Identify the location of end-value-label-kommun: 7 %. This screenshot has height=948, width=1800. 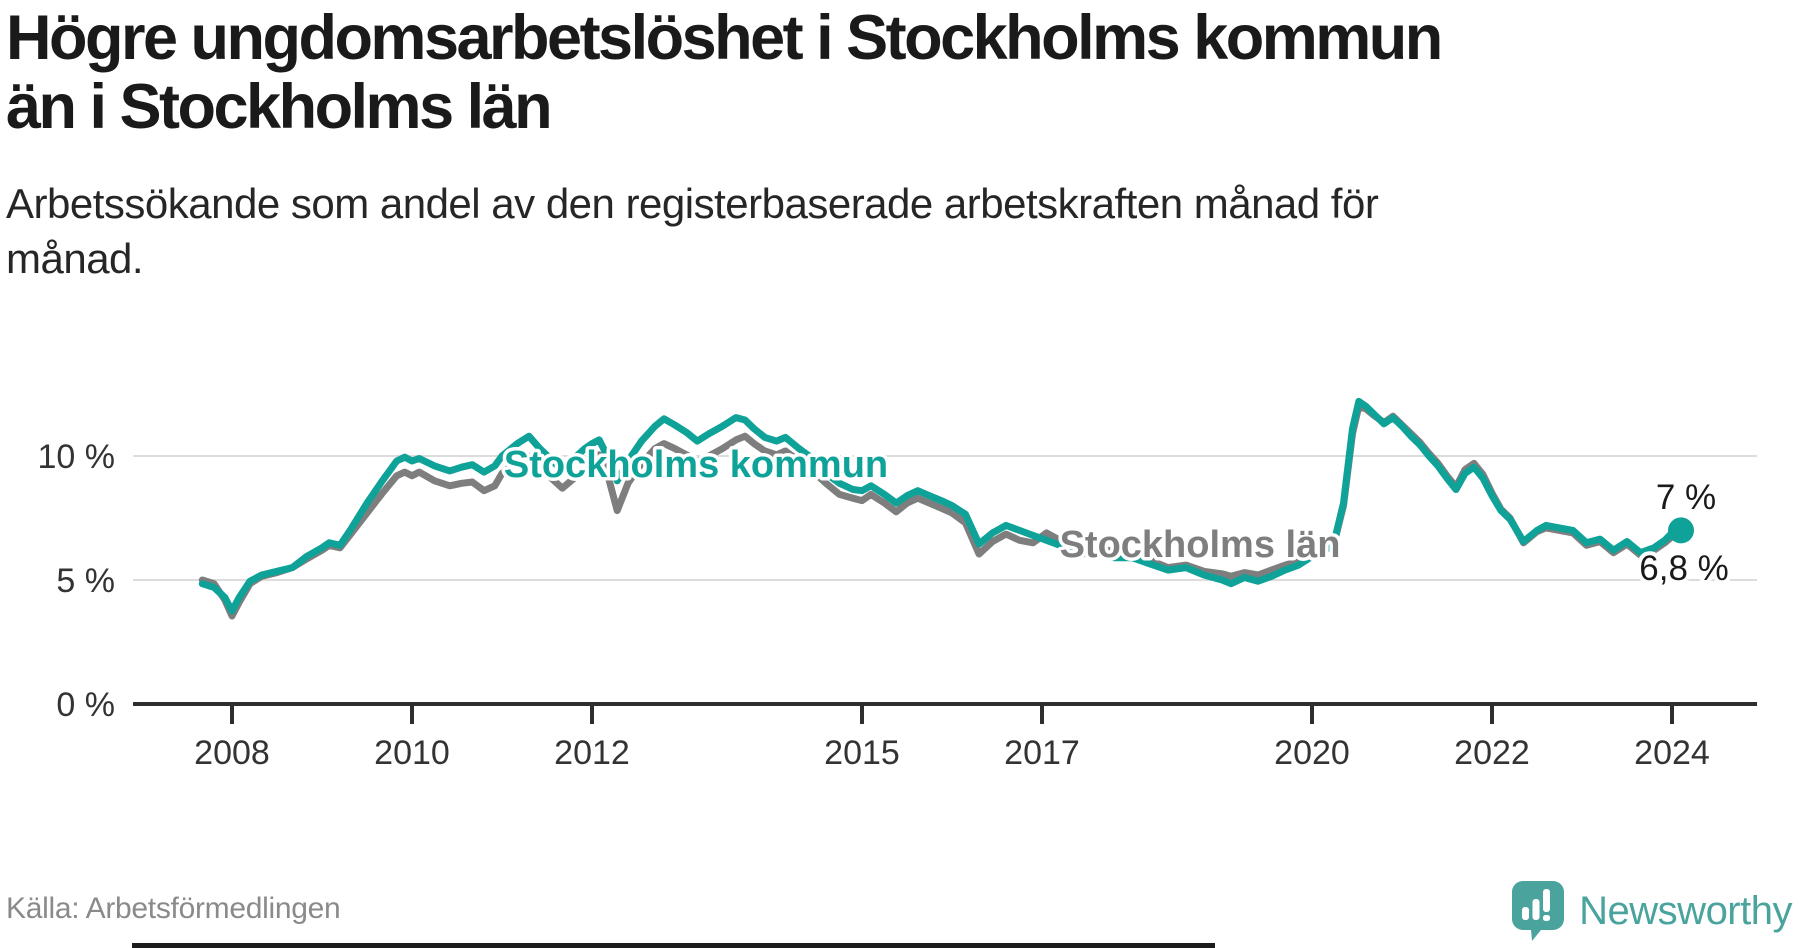
(1686, 497).